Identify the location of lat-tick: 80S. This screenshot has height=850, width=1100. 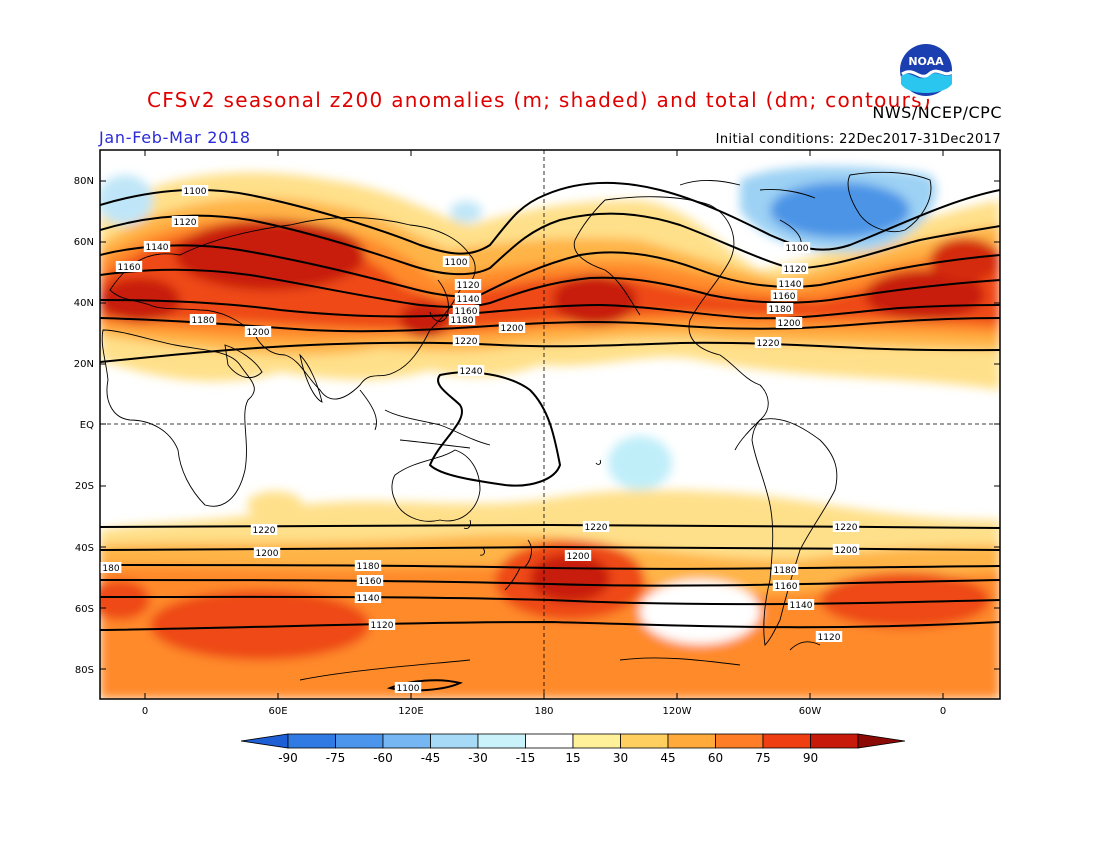
(84, 670).